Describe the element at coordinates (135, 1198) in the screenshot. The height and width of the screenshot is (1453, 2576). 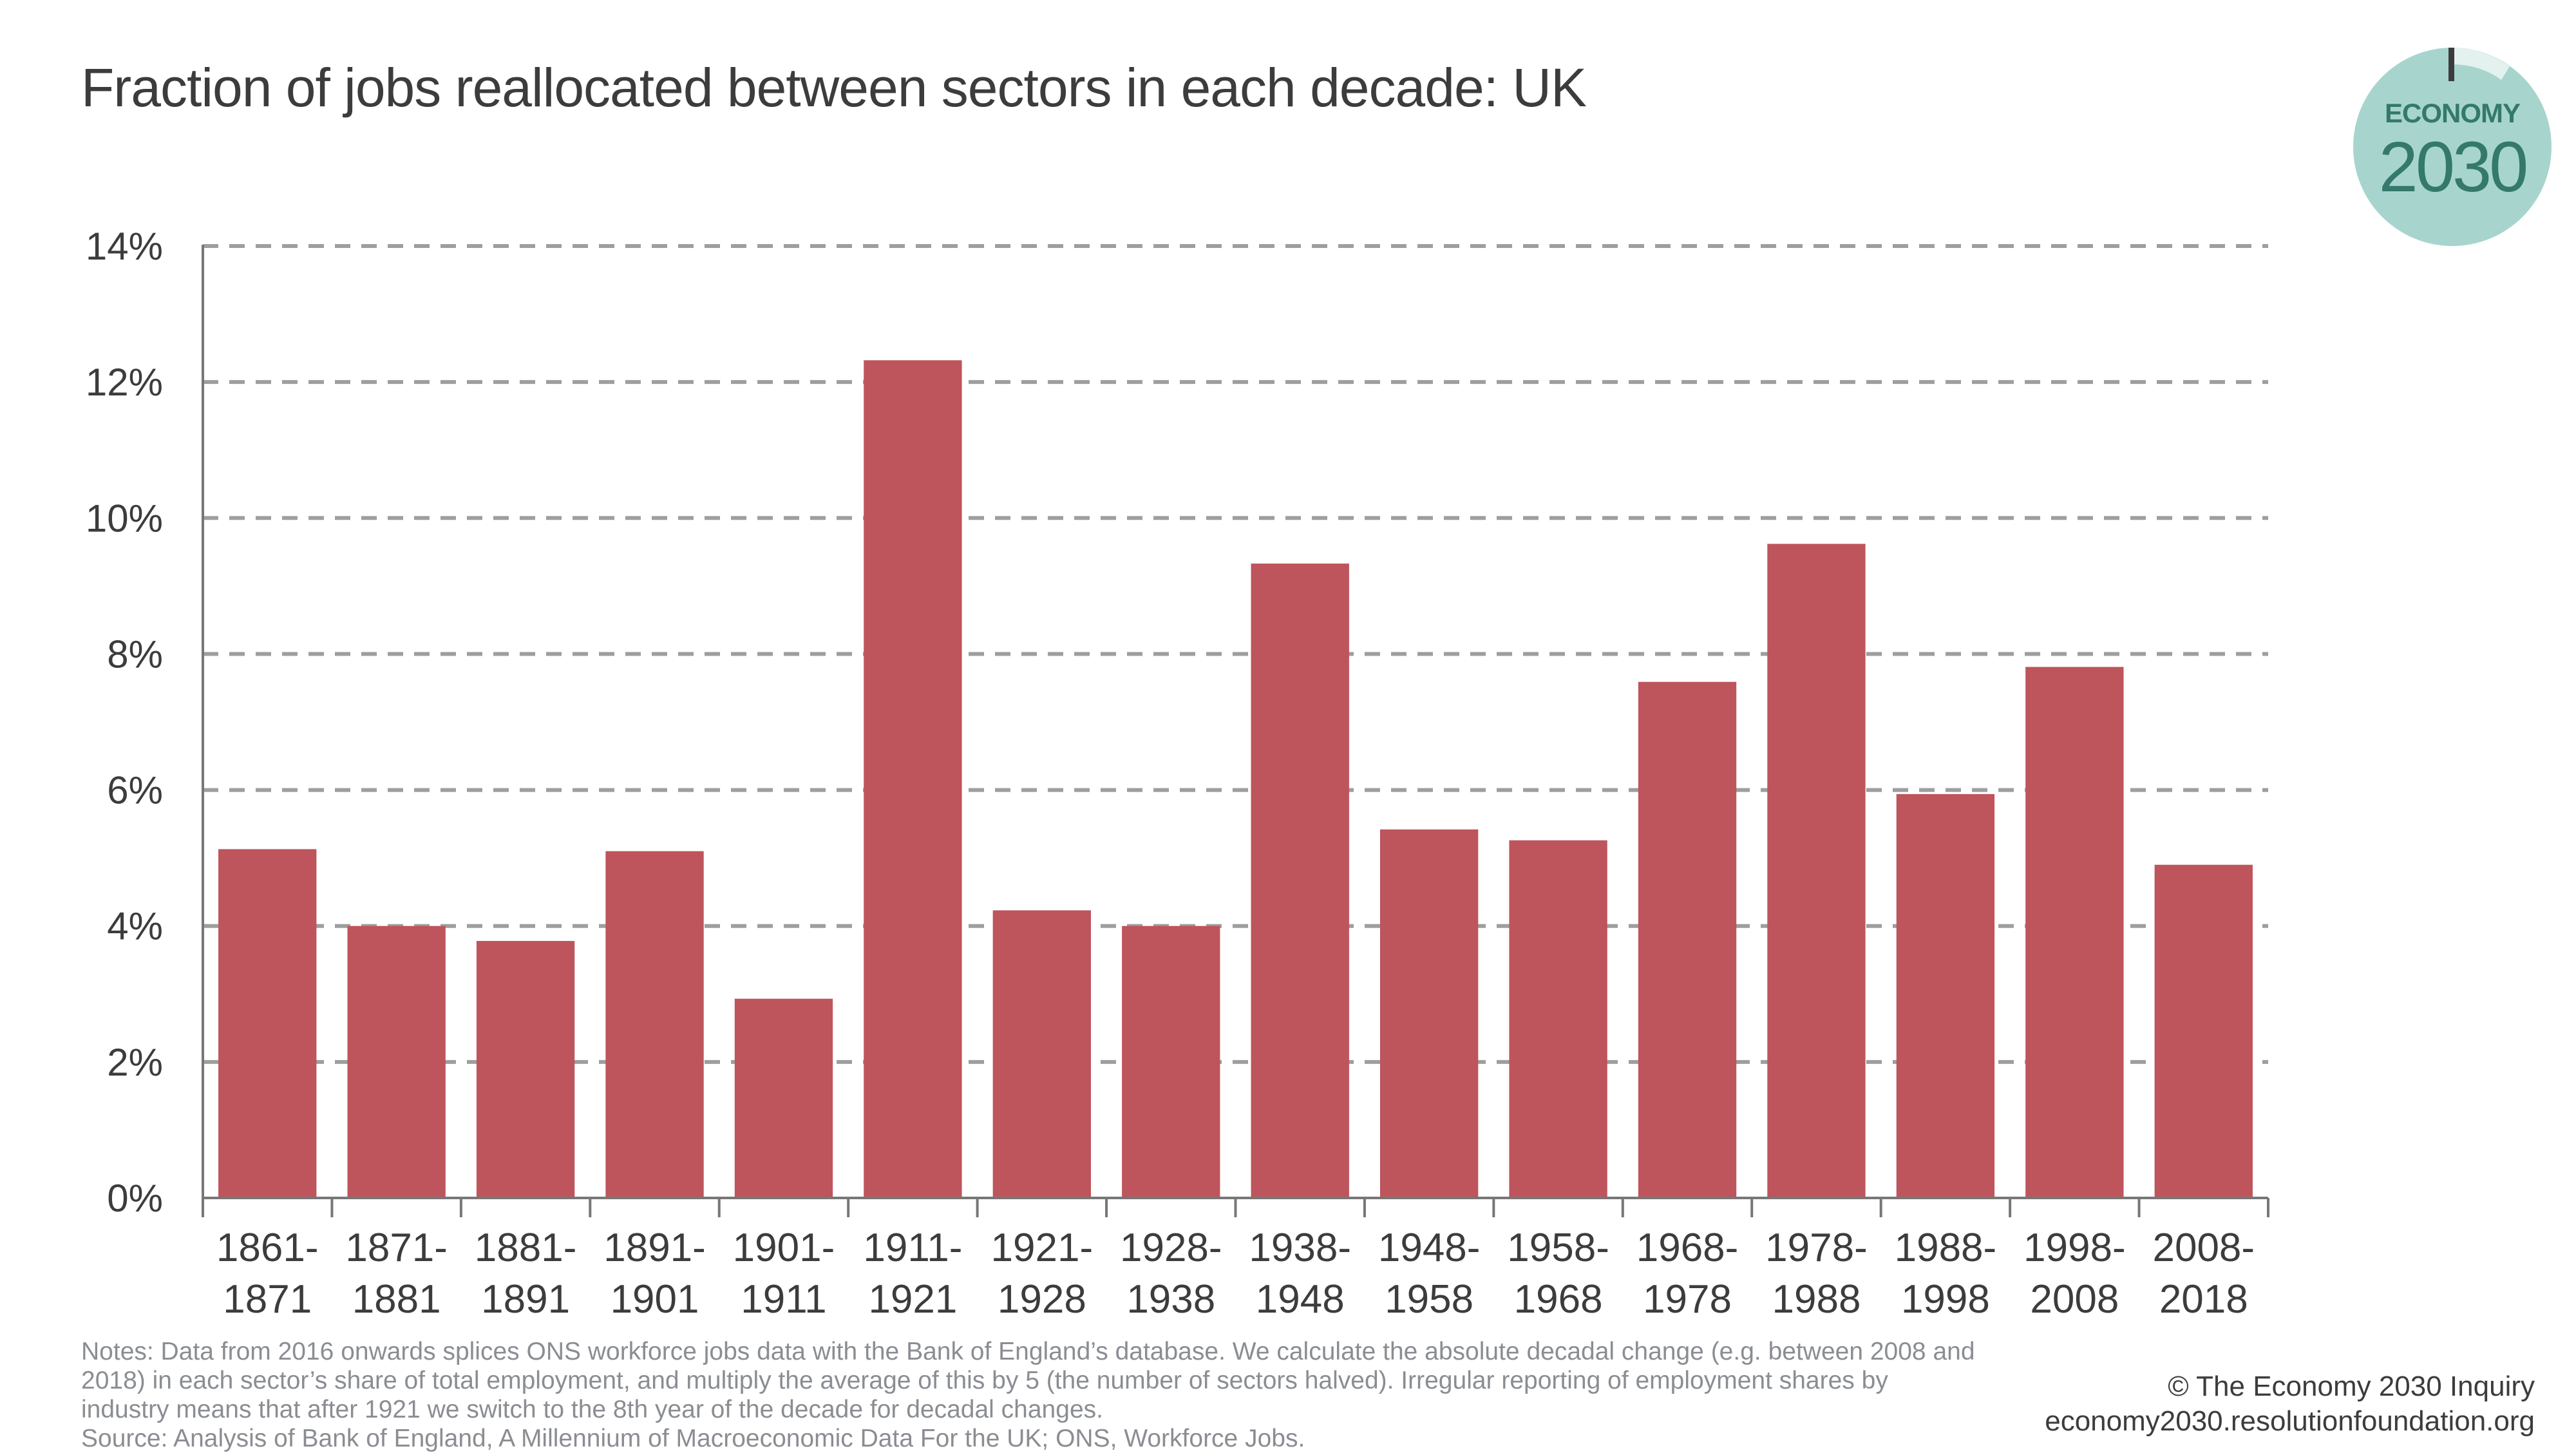
I see `y-tick-label: 0%` at that location.